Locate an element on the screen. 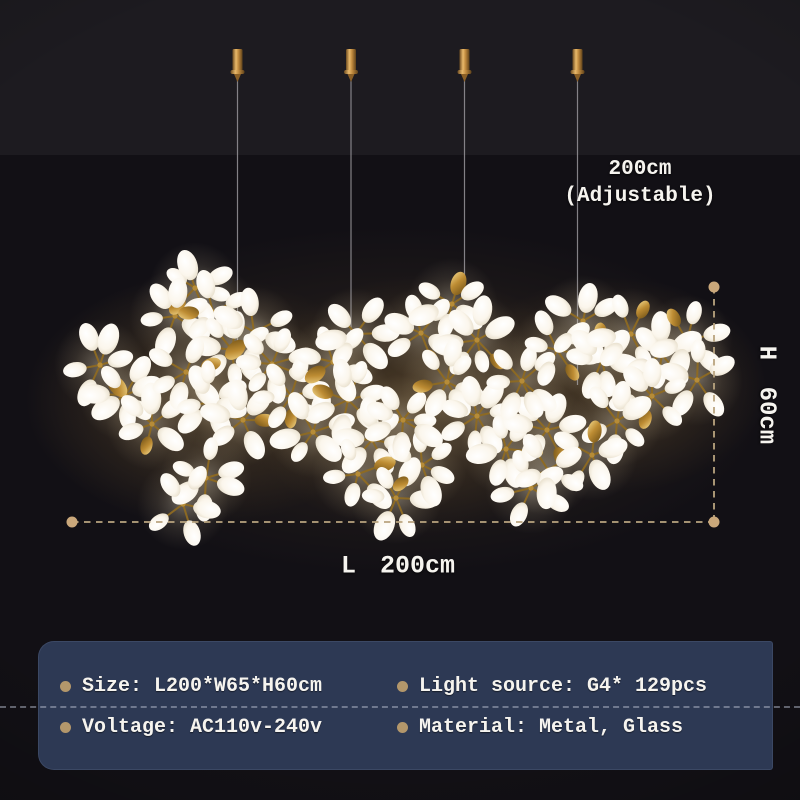  spec-item-voltage-text: Voltage: AC110v-240v is located at coordinates (202, 727).